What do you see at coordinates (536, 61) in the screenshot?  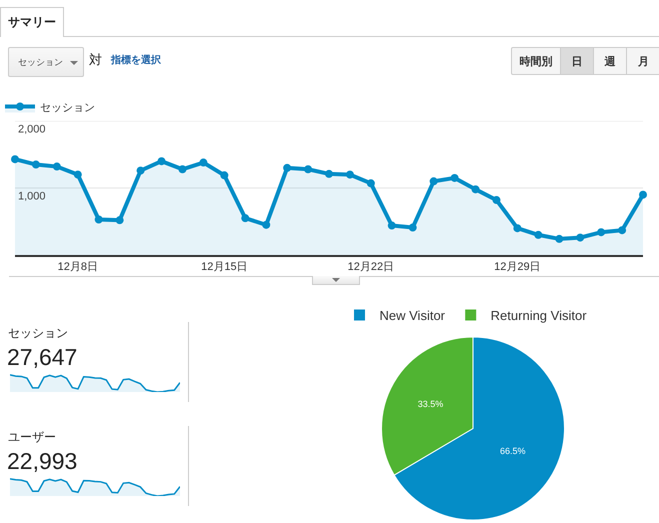 I see `button: 時間別` at bounding box center [536, 61].